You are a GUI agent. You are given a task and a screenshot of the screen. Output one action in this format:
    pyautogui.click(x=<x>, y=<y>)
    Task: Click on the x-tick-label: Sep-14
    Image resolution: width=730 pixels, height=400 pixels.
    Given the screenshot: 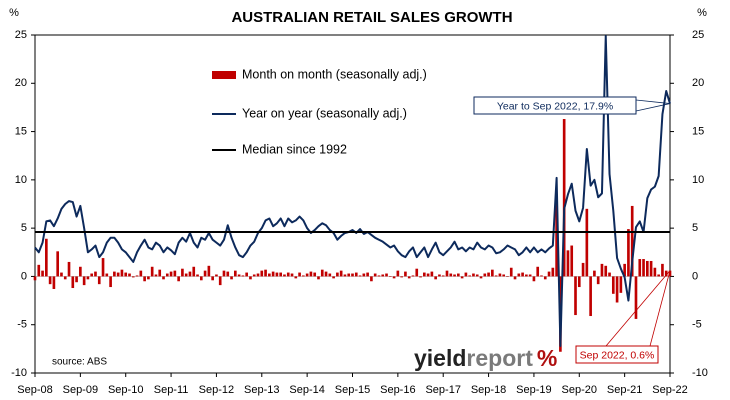 What is the action you would take?
    pyautogui.click(x=306, y=390)
    